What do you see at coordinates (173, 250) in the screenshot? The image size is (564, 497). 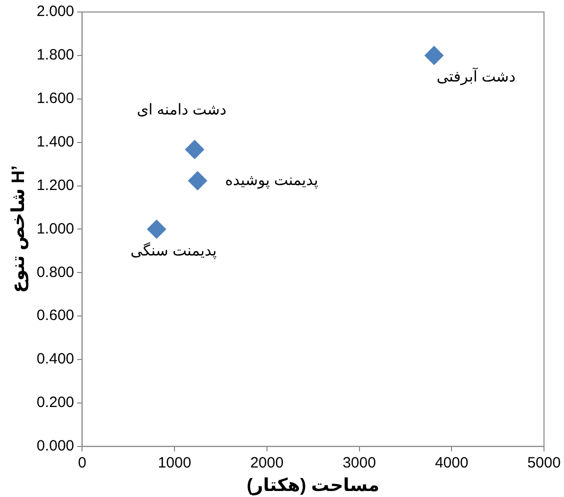 I see `annotation: پدیمنت سنگی` at bounding box center [173, 250].